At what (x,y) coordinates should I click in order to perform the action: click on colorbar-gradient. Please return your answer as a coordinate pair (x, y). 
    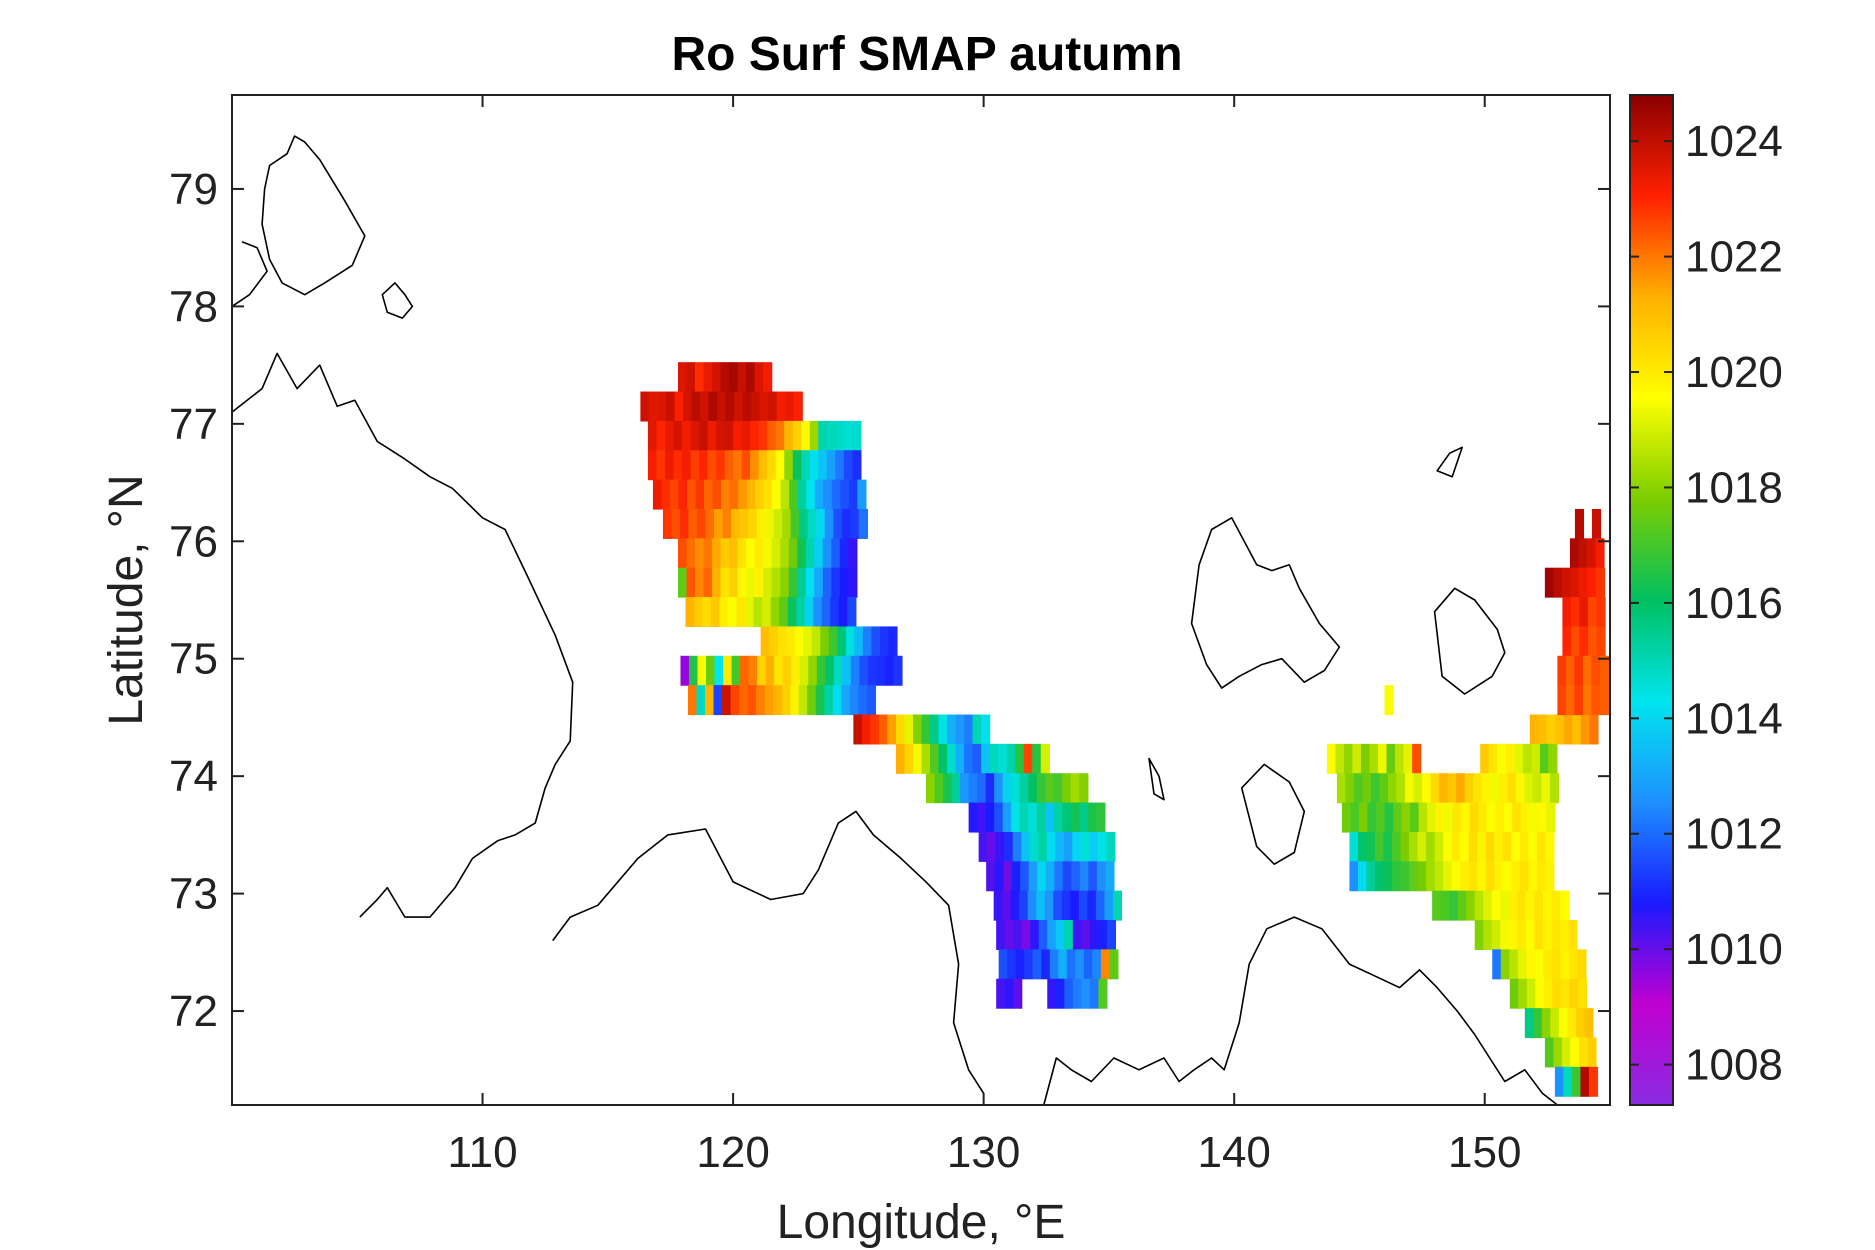
    Looking at the image, I should click on (1651, 600).